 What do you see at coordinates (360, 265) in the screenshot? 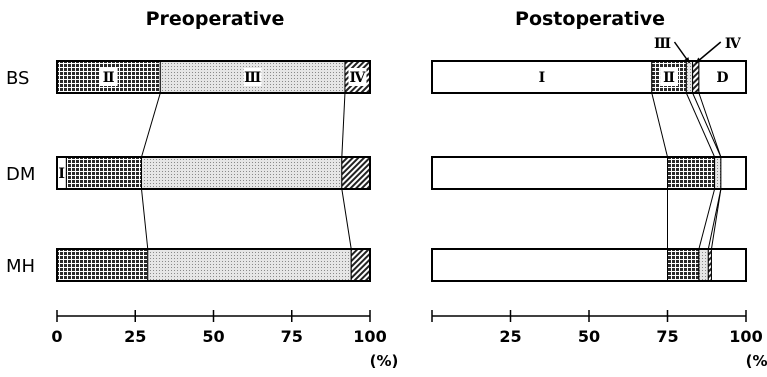
I see `bar-segment-mh-iv` at bounding box center [360, 265].